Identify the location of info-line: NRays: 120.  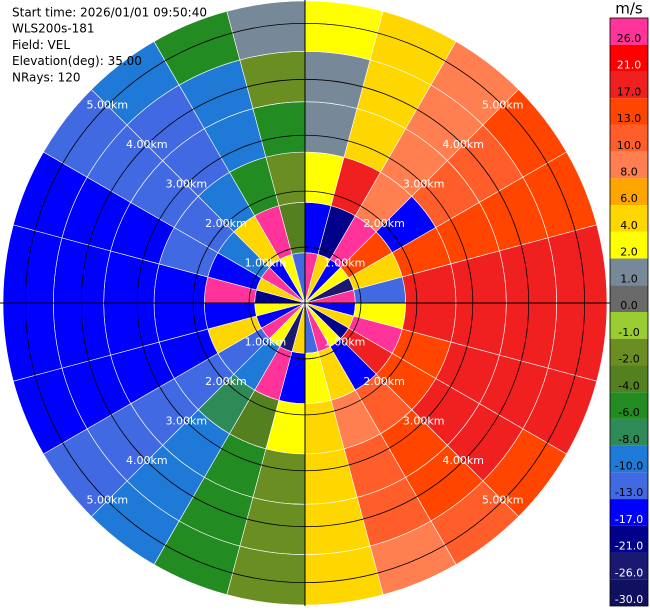
(46, 77).